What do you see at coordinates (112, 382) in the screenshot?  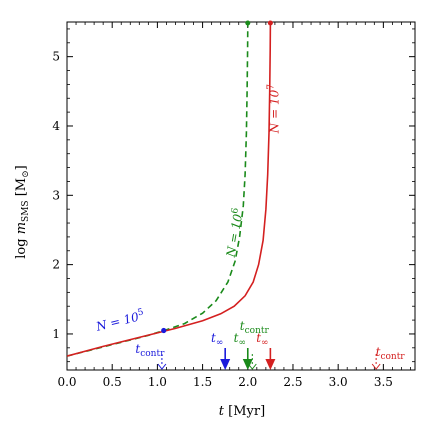 I see `x-tick-label: 0.5` at bounding box center [112, 382].